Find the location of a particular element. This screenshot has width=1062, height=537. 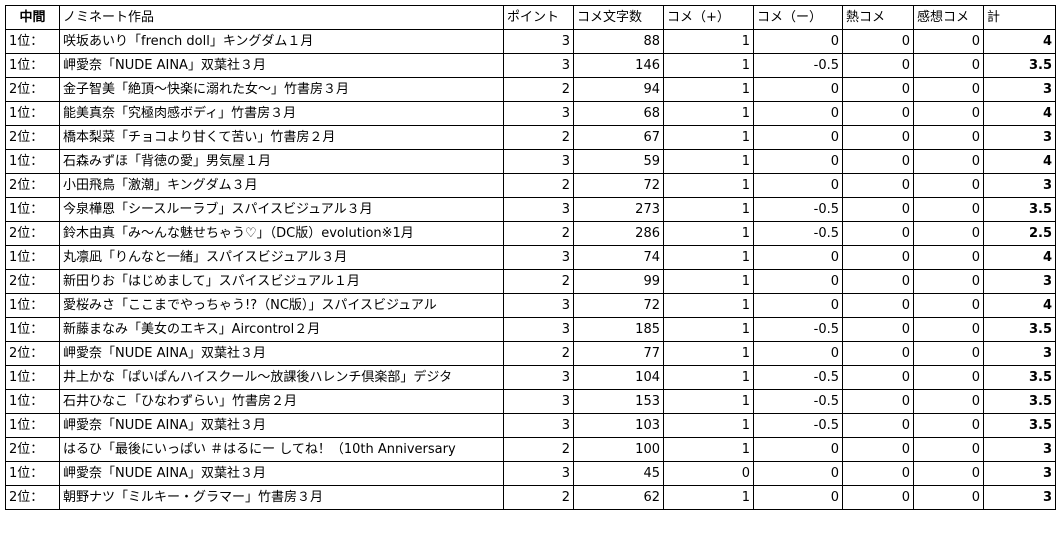

comment-chars-cell: 99 is located at coordinates (618, 281).